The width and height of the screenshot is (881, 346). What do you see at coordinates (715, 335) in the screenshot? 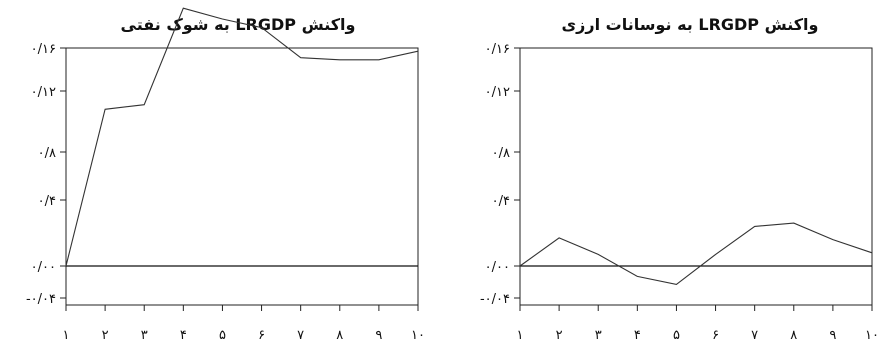
I see `right-x-tick-label: ۶` at bounding box center [715, 335].